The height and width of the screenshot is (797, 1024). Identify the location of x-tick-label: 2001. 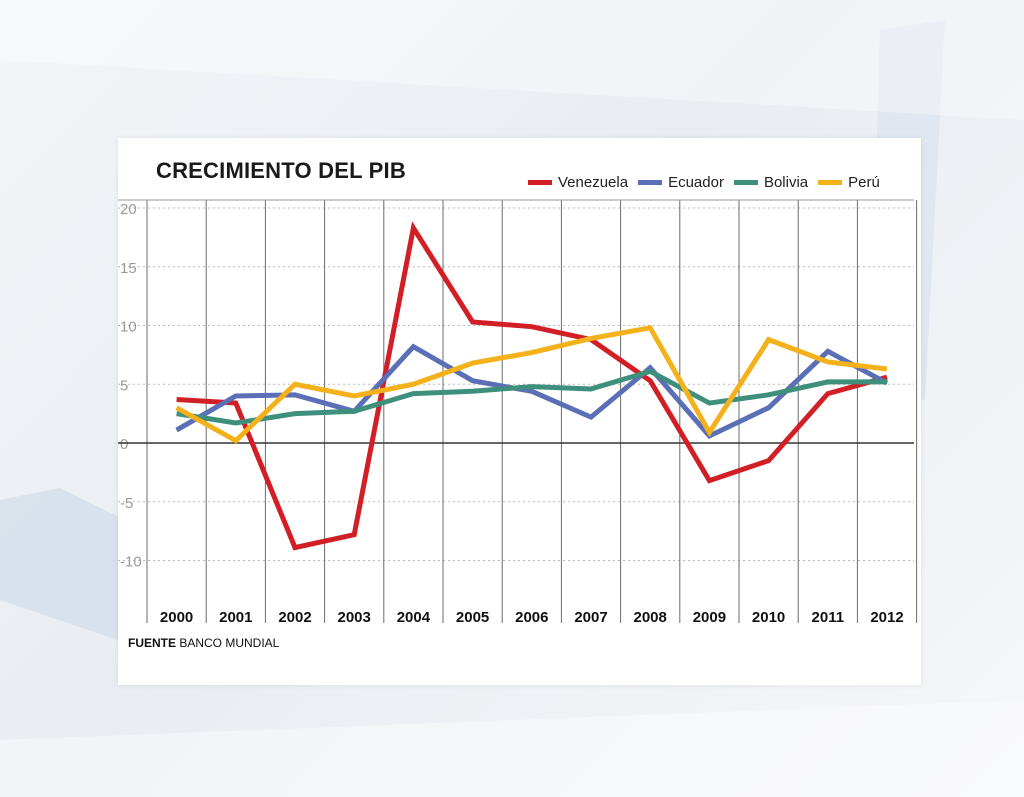
(235, 617).